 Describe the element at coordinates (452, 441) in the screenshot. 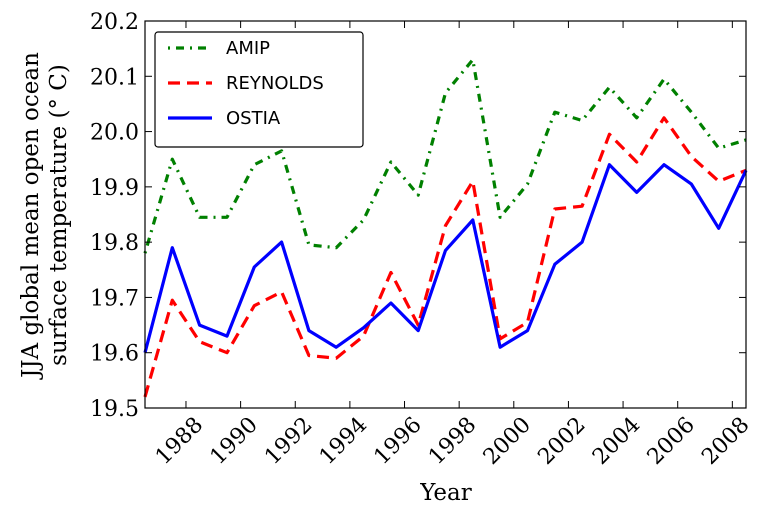

I see `x-tick-label: 1998` at that location.